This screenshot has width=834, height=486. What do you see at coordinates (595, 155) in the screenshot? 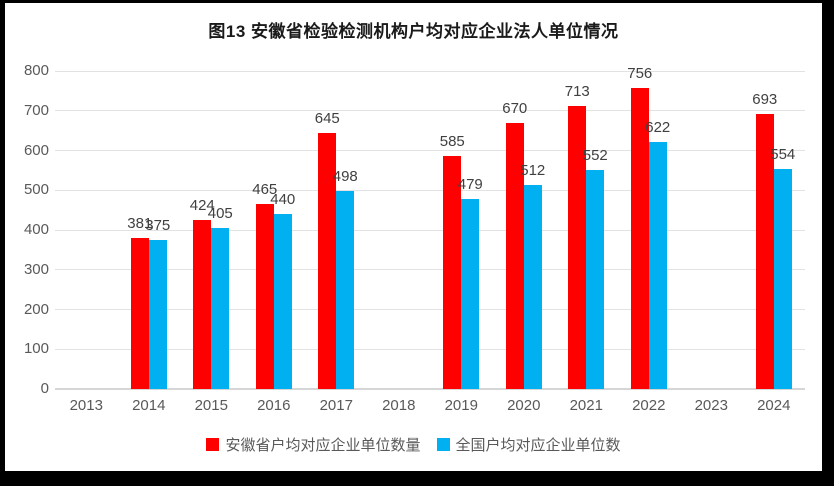
I see `bar-value-label: 552` at bounding box center [595, 155].